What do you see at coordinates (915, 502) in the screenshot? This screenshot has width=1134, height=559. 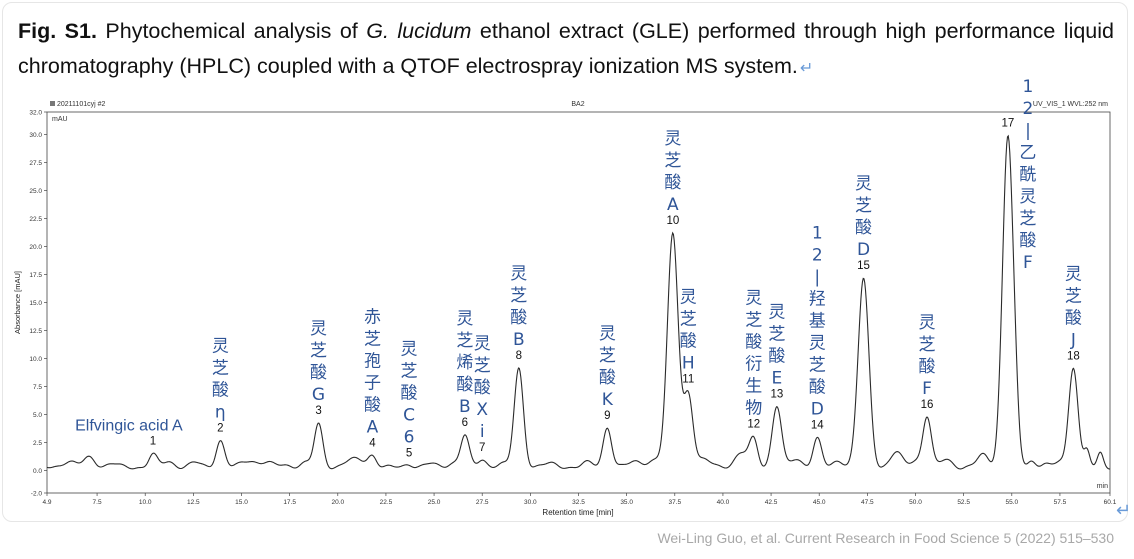 I see `x-tick-label: 50.0` at bounding box center [915, 502].